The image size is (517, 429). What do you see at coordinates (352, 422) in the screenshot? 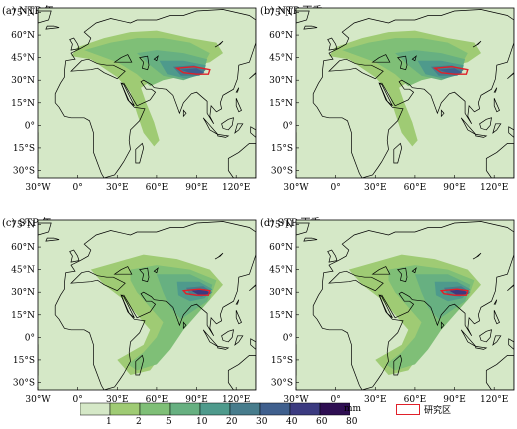
I see `colorbar-tick-label: 80` at bounding box center [352, 422].